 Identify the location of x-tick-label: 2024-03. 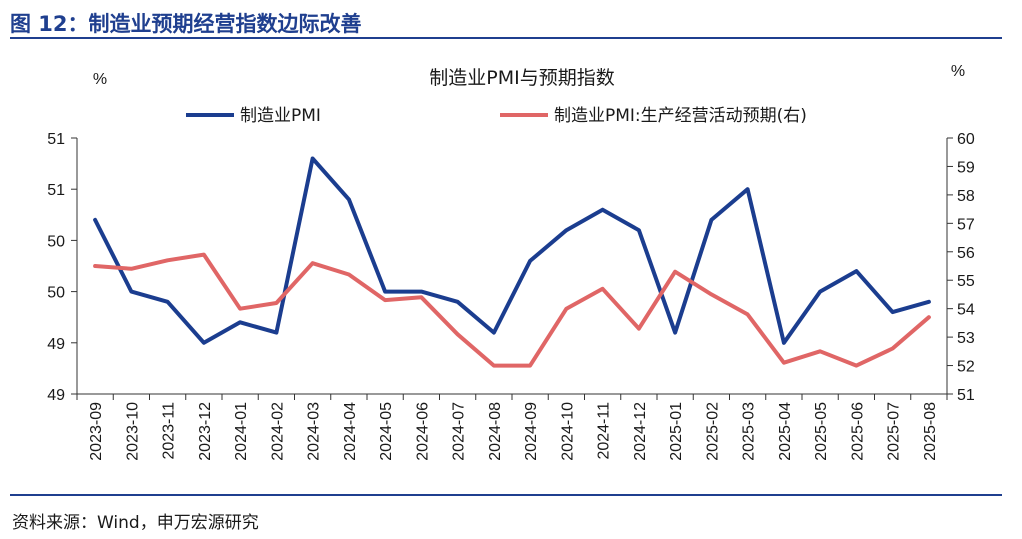
(314, 431).